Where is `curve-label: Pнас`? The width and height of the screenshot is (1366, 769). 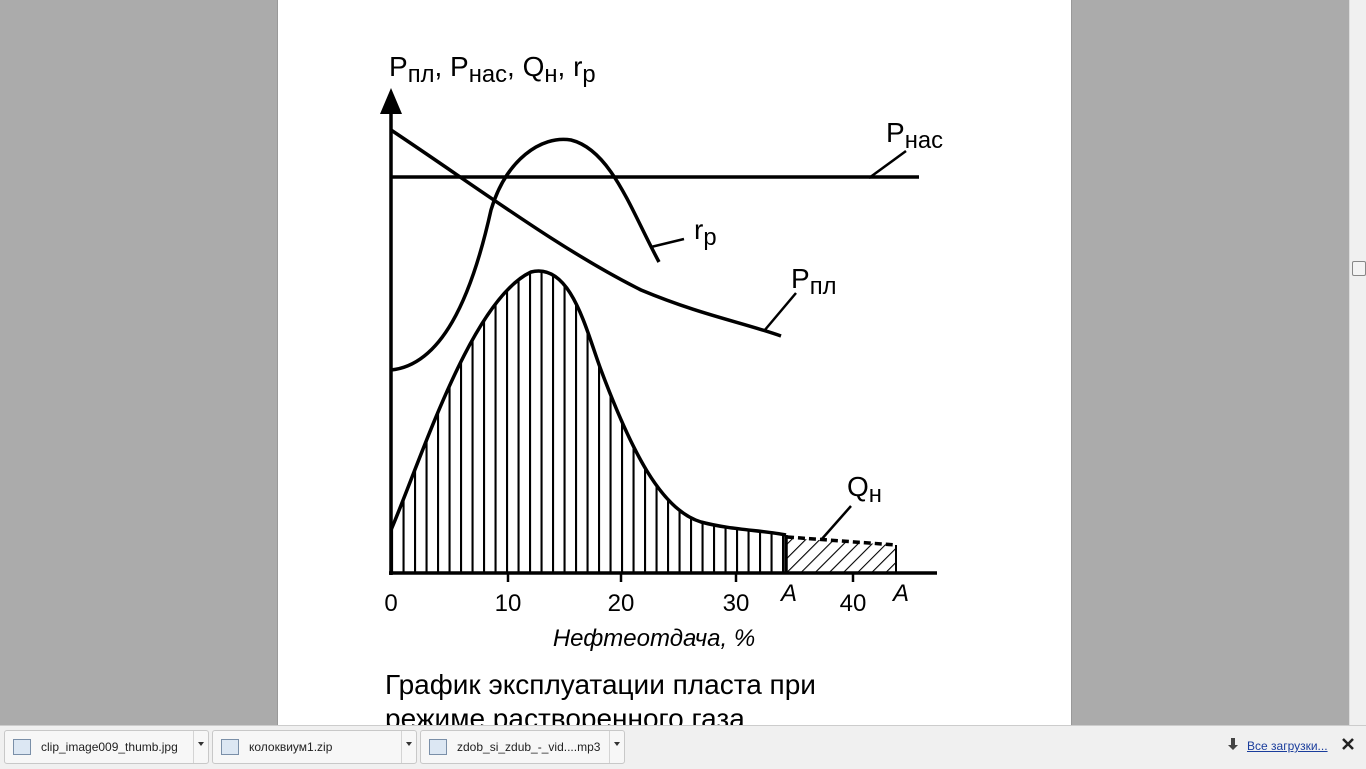 curve-label: Pнас is located at coordinates (914, 135).